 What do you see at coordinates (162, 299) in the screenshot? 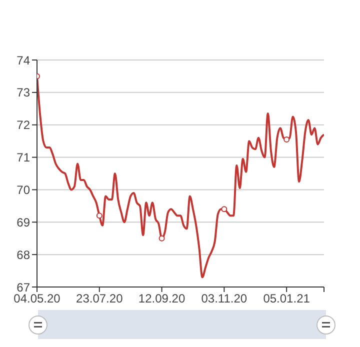
I see `x-tick-label: 12.09.20` at bounding box center [162, 299].